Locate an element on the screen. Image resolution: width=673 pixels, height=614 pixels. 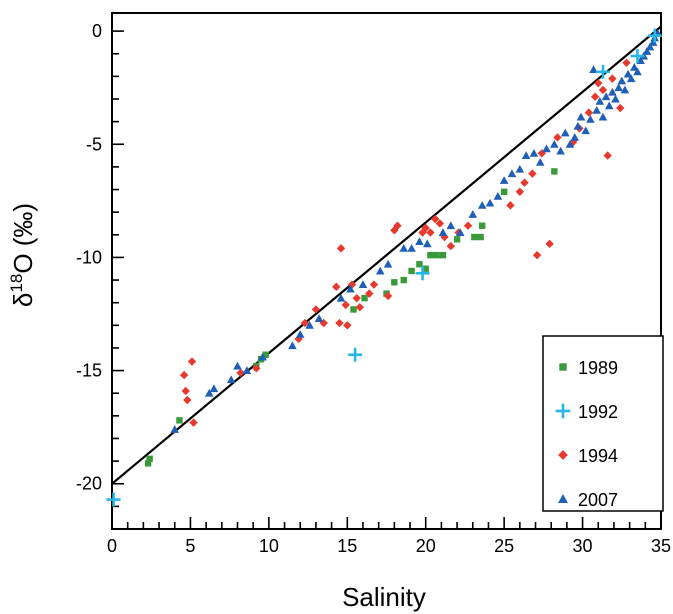
x-tick-label: 10 is located at coordinates (269, 546).